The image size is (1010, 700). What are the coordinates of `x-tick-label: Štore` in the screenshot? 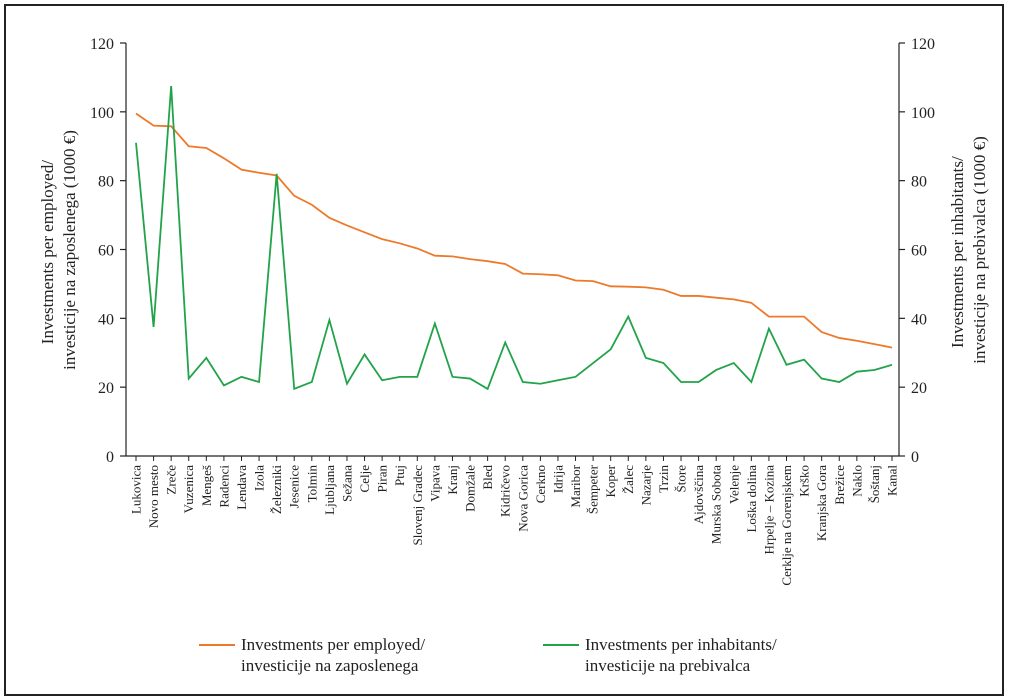 It's located at (681, 479).